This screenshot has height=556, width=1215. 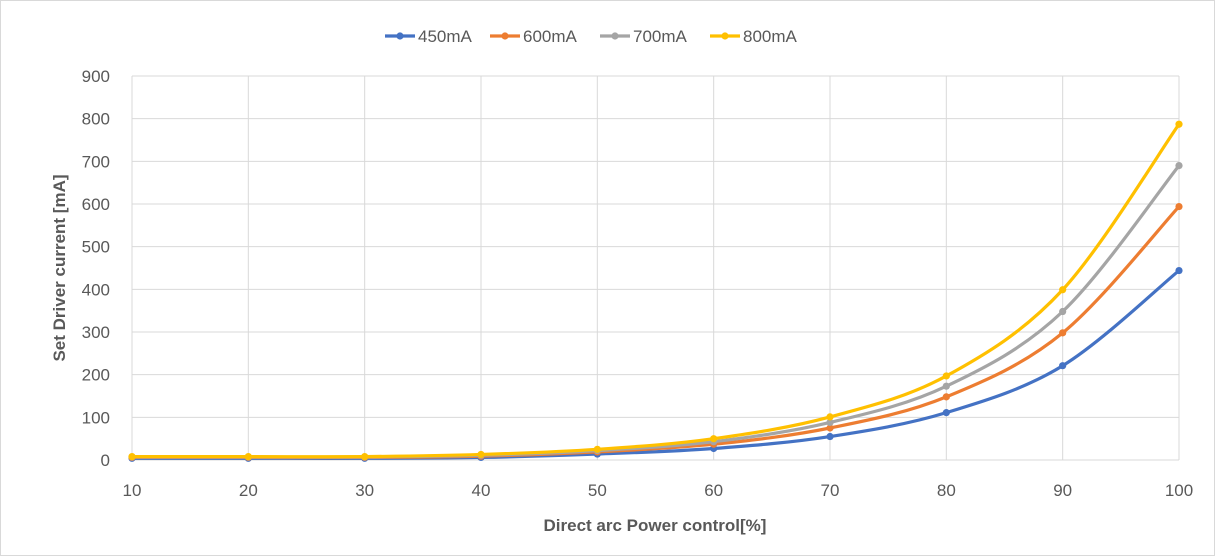 I want to click on x-tick-label: 50, so click(x=597, y=490).